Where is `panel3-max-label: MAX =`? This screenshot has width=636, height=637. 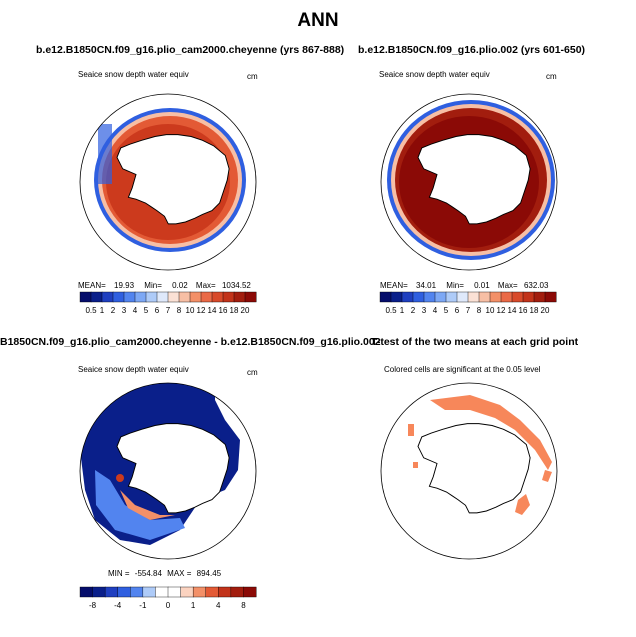 panel3-max-label: MAX = is located at coordinates (179, 573).